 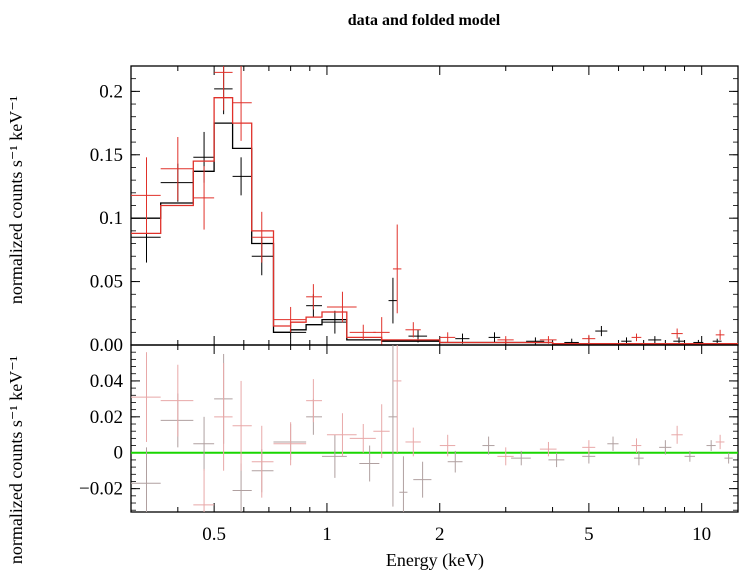 What do you see at coordinates (589, 534) in the screenshot?
I see `x-tick-label: 5` at bounding box center [589, 534].